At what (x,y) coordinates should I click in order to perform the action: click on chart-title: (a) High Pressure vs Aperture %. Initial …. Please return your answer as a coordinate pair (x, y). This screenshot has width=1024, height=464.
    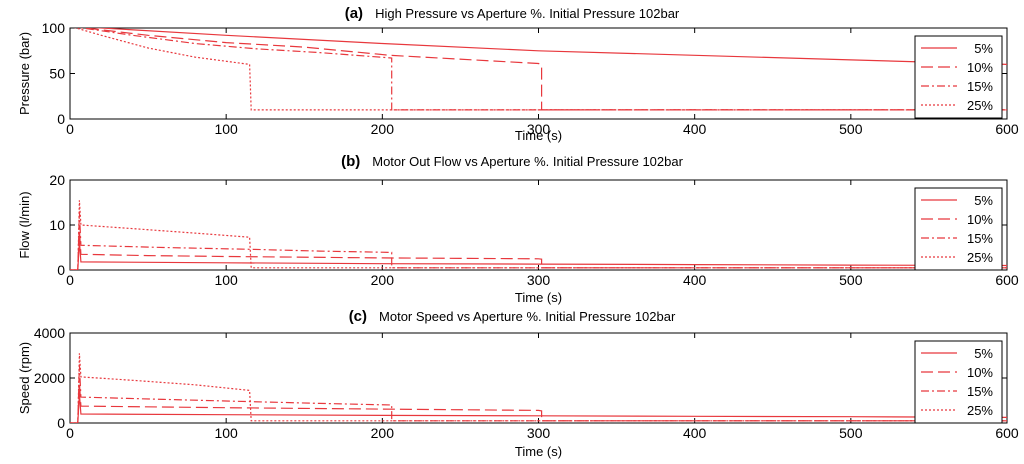
    Looking at the image, I should click on (512, 13).